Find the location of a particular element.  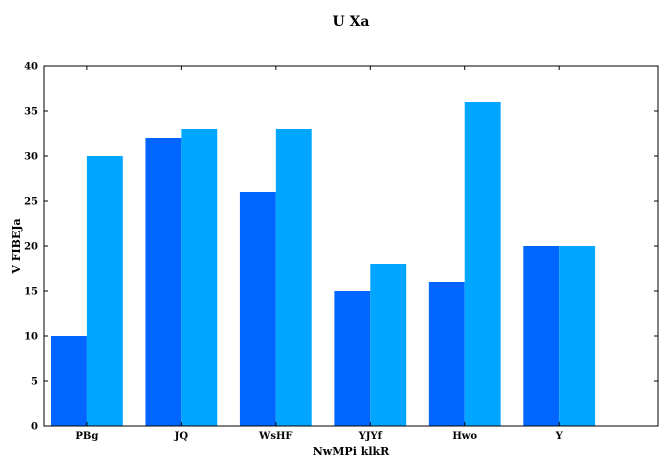

bar-series-1-Hwo is located at coordinates (446, 354).